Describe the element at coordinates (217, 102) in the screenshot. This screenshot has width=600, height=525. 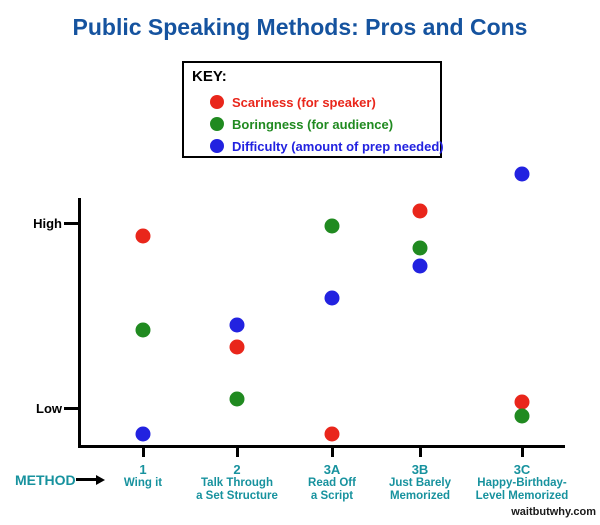
I see `scariness-dot-icon` at that location.